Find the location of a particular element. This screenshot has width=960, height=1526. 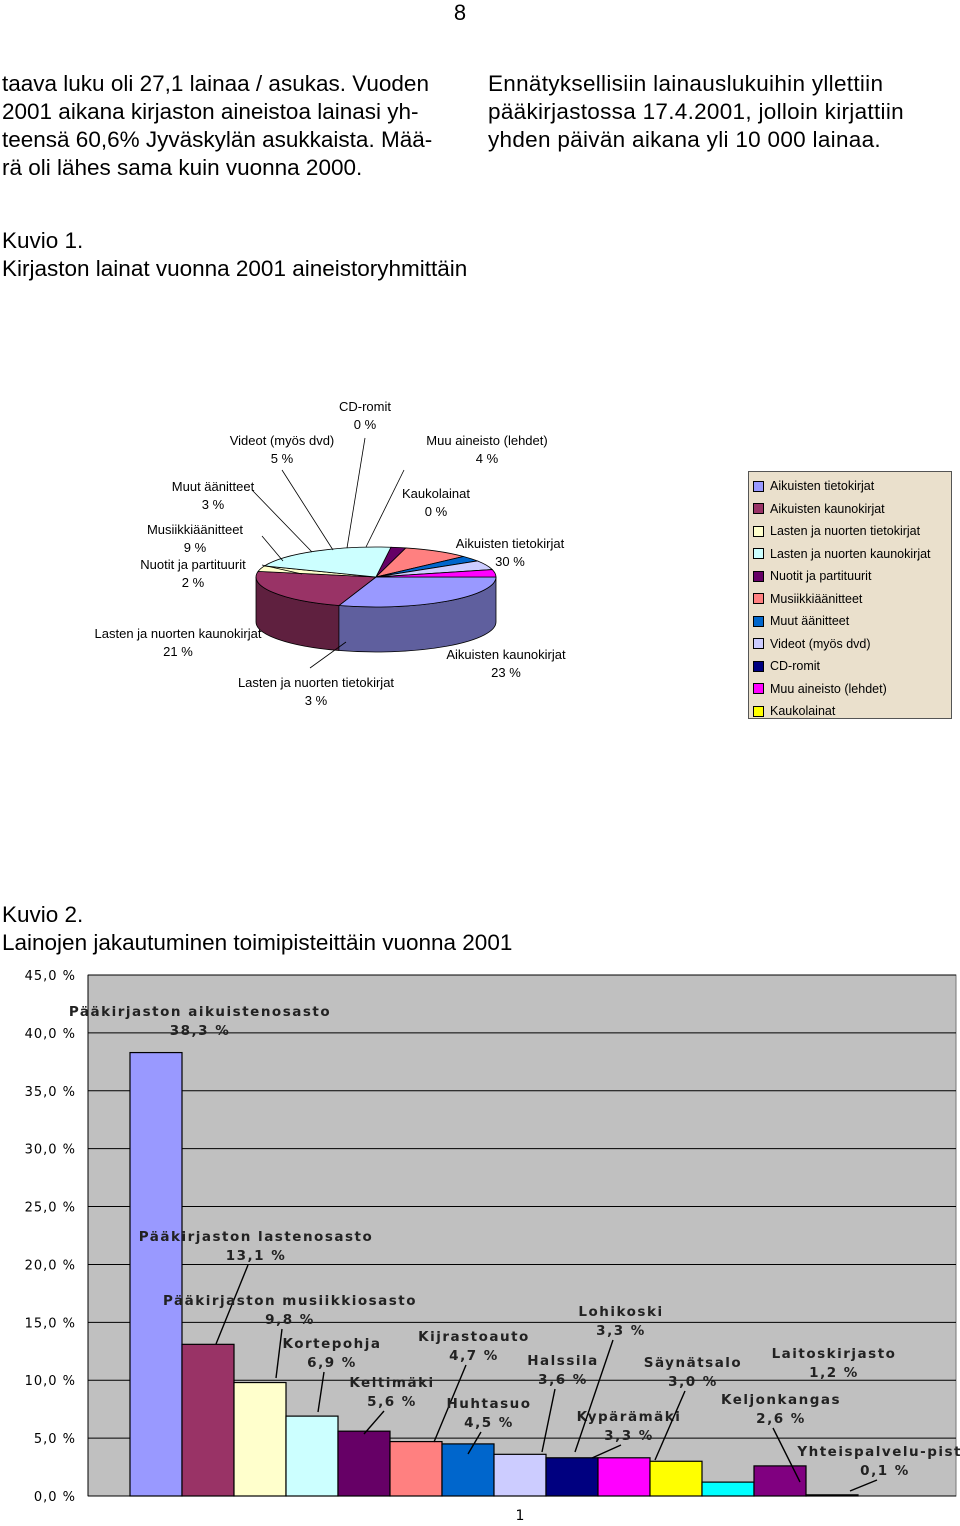

legend-label: Lasten ja nuorten tietokirjat is located at coordinates (845, 531).